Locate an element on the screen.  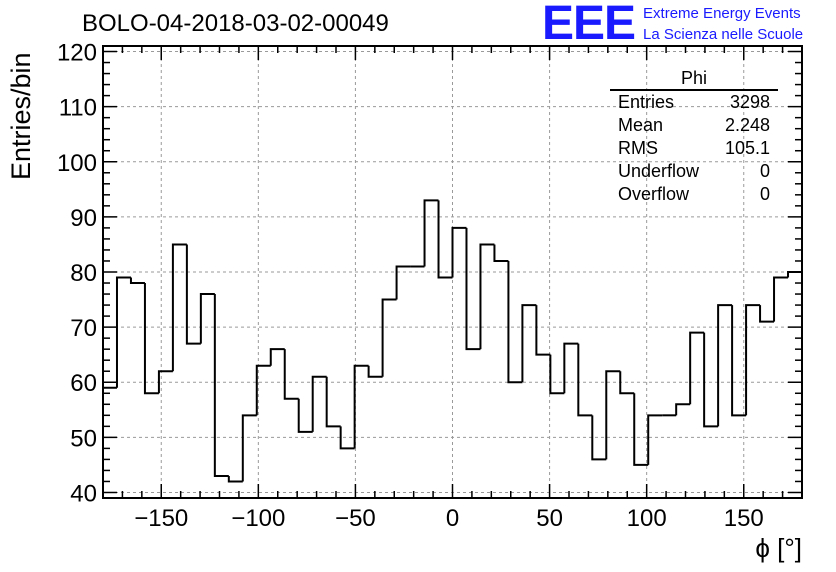
y-tick-label: 70 is located at coordinates (83, 328).